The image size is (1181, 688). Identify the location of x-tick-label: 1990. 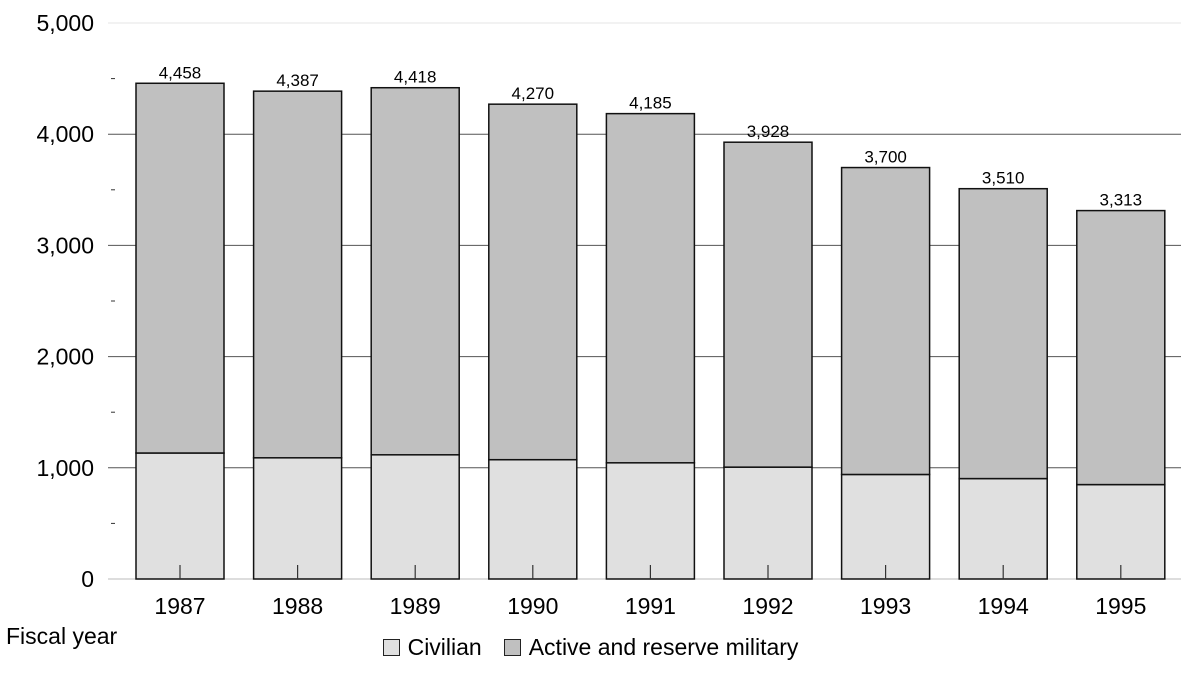
(532, 606).